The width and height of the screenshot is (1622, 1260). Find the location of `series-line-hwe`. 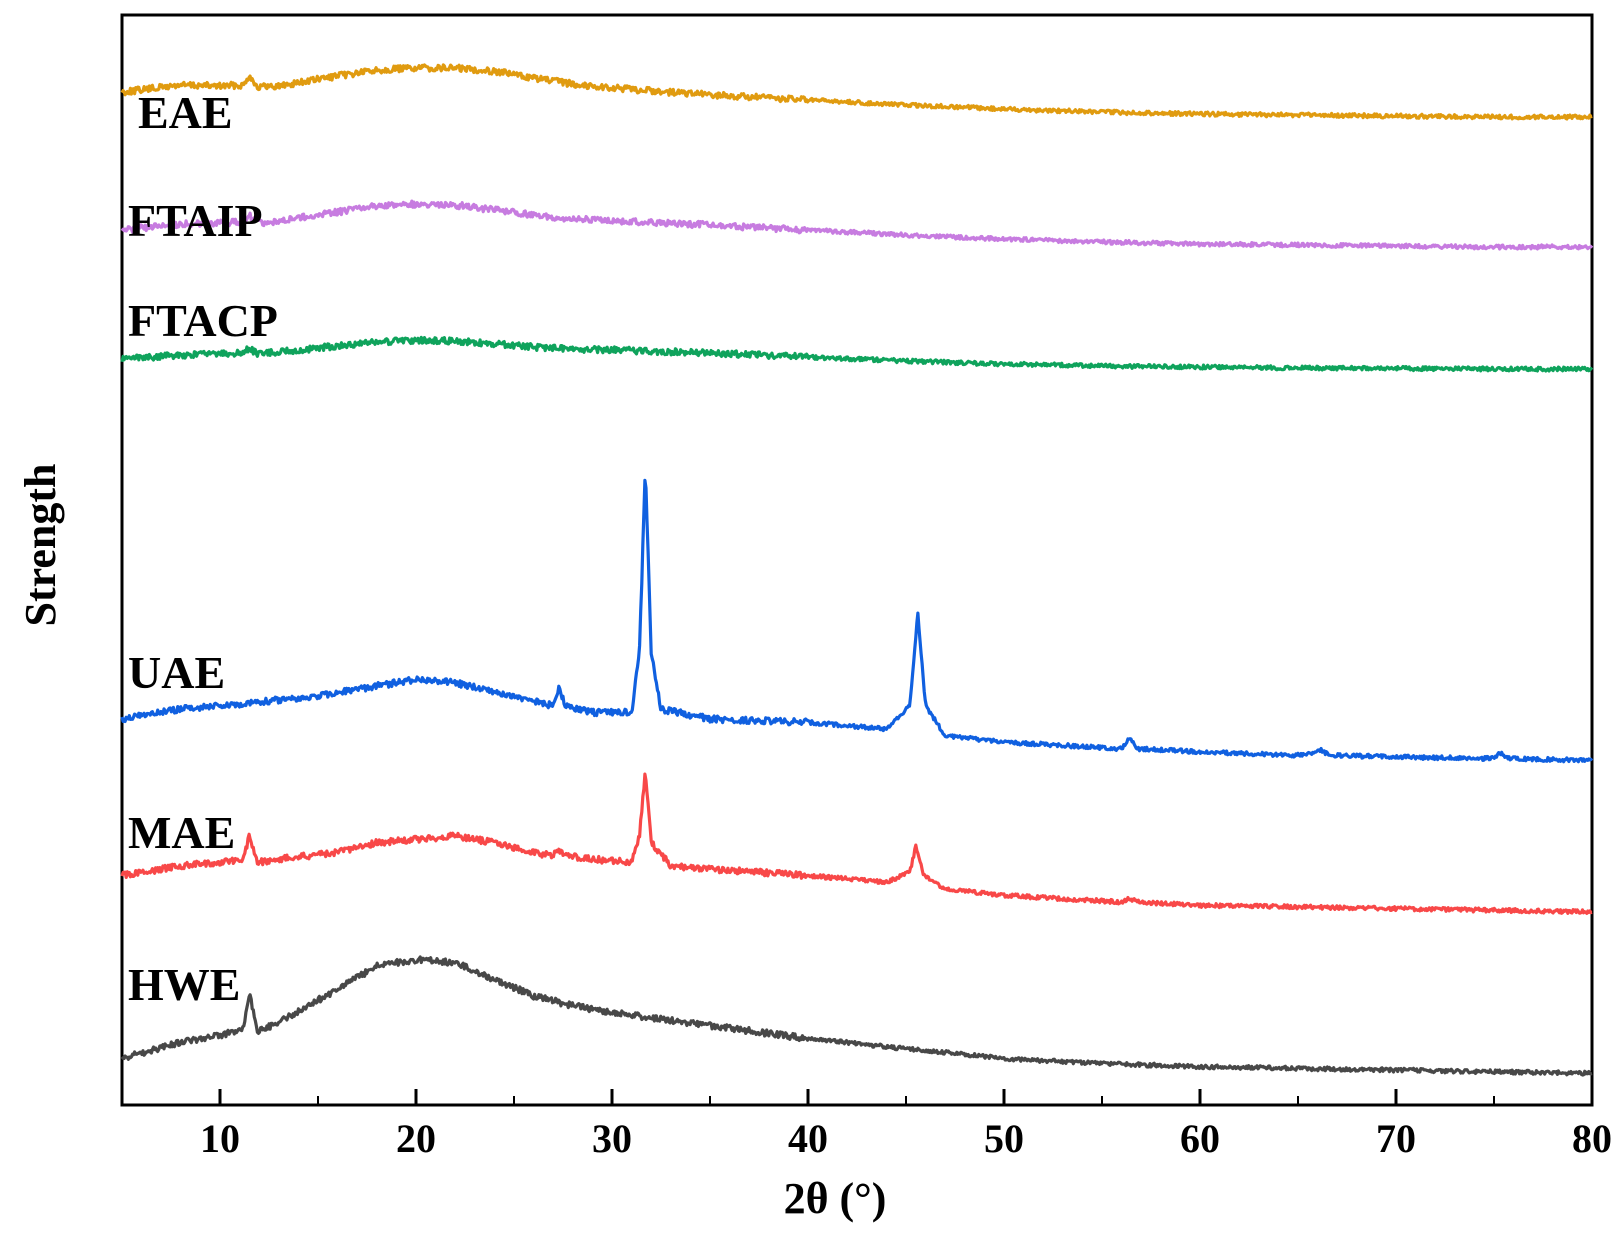

series-line-hwe is located at coordinates (856, 1016).